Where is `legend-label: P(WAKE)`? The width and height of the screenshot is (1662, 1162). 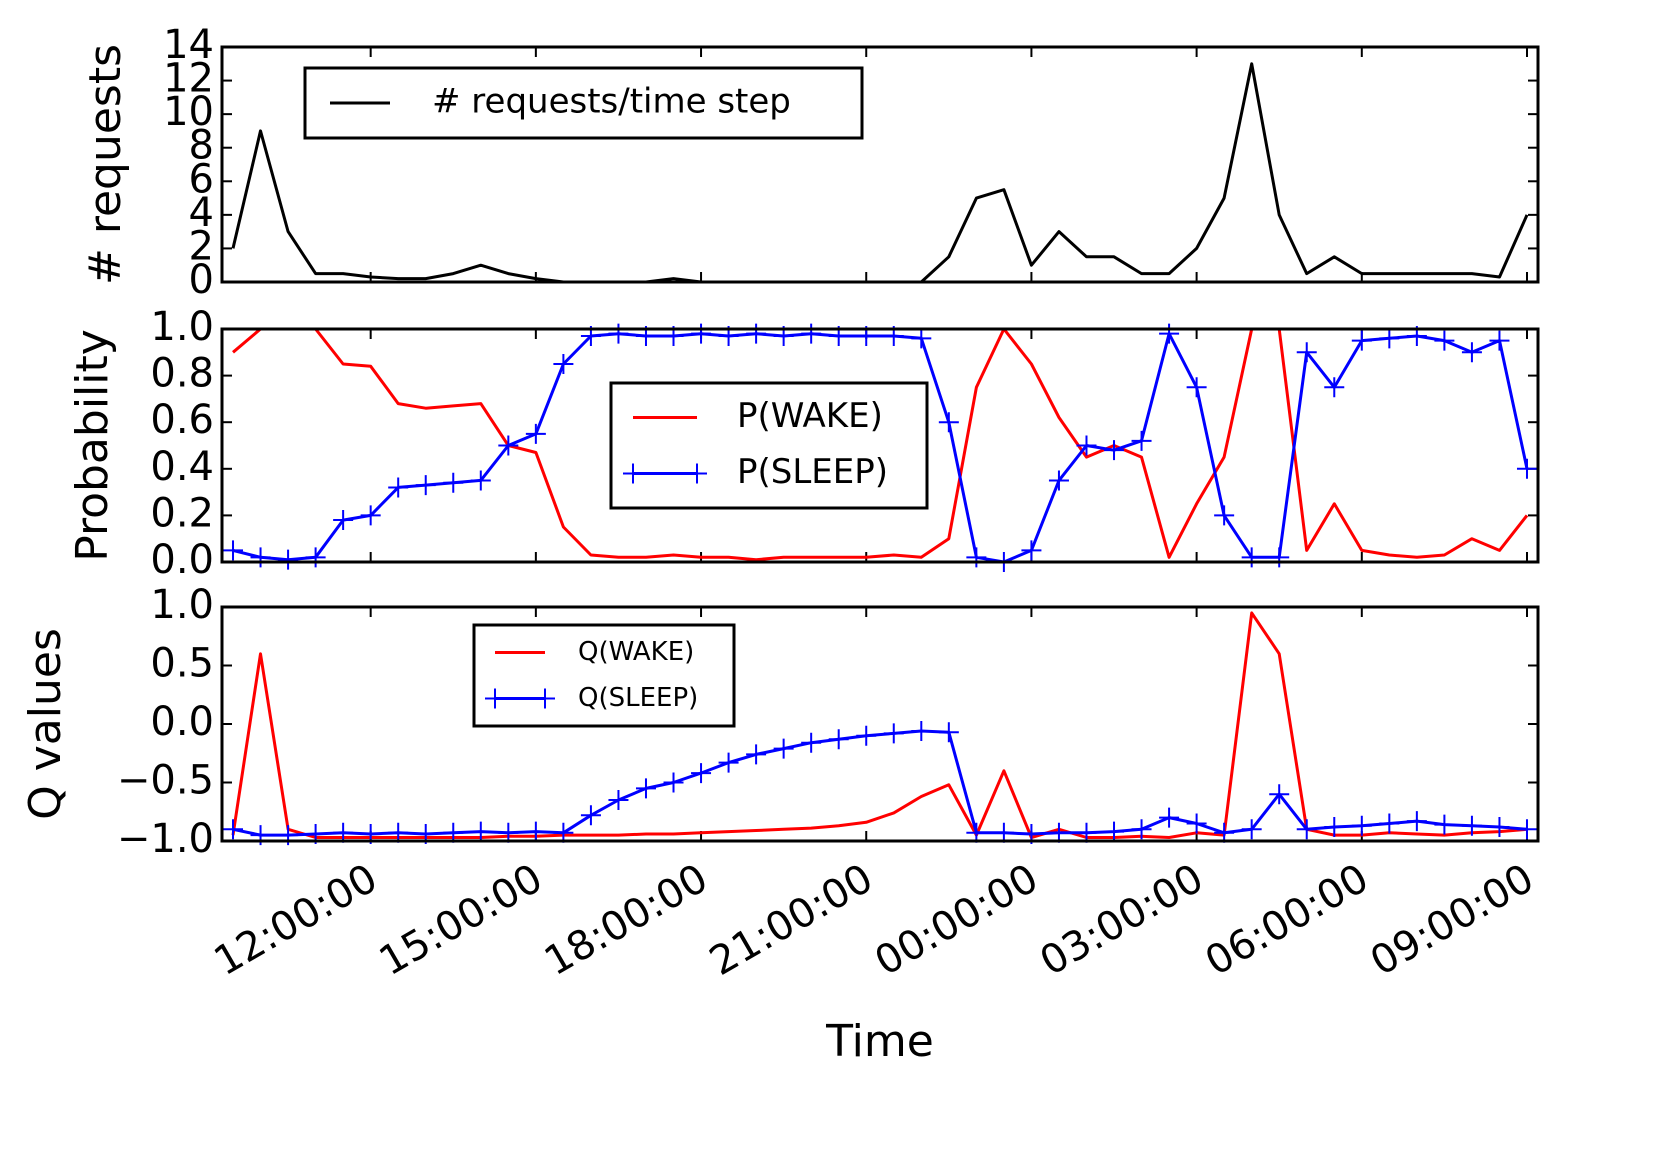
legend-label: P(WAKE) is located at coordinates (810, 416).